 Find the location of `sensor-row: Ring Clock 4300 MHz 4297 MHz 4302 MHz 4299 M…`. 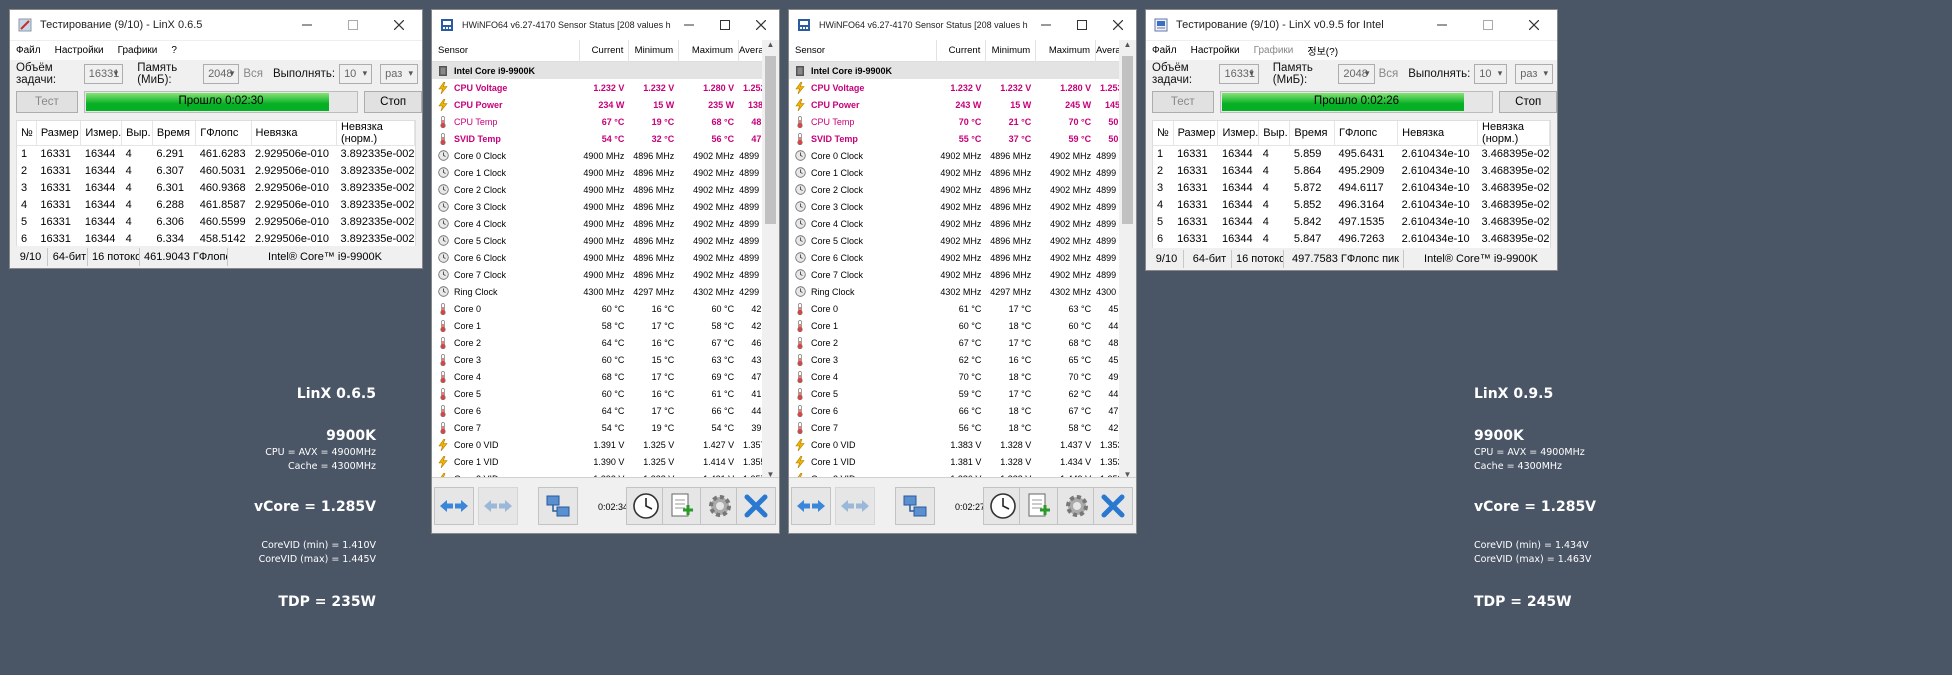

sensor-row: Ring Clock 4300 MHz 4297 MHz 4302 MHz 4299 M… is located at coordinates (605, 291).